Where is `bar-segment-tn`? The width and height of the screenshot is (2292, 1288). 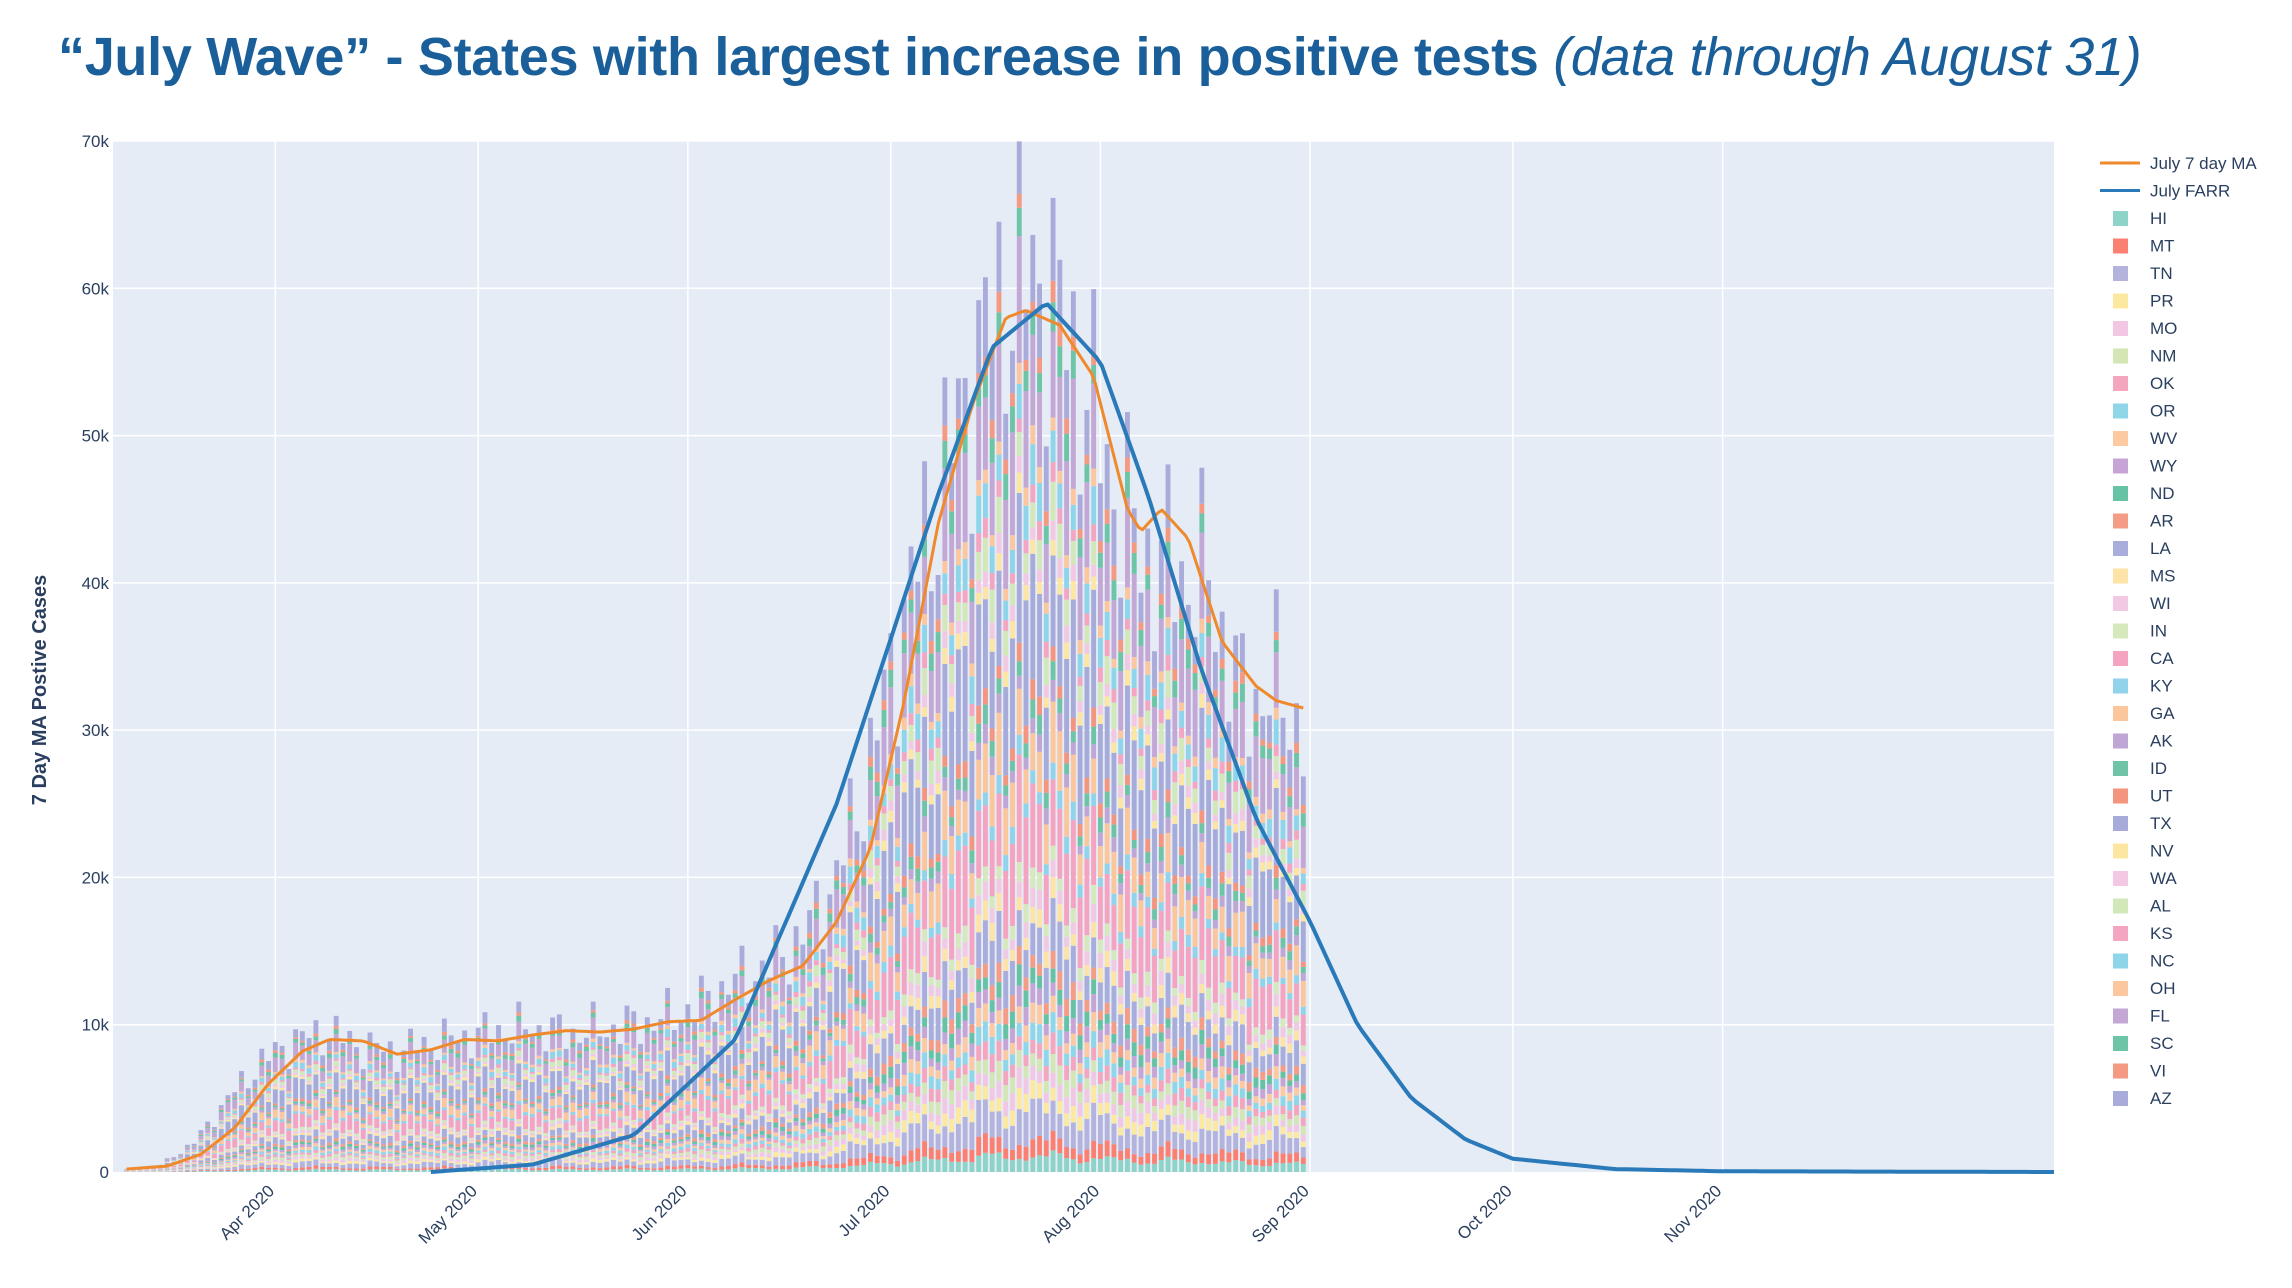
bar-segment-tn is located at coordinates (417, 1166).